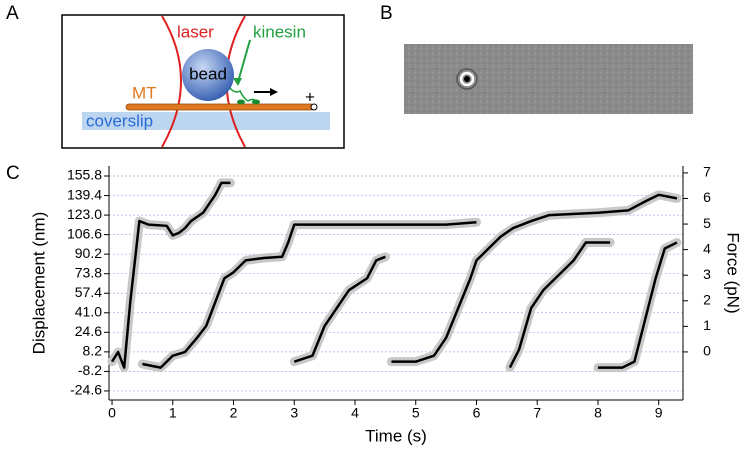 This screenshot has height=452, width=747. What do you see at coordinates (86, 390) in the screenshot?
I see `y-tick-label: -24.6` at bounding box center [86, 390].